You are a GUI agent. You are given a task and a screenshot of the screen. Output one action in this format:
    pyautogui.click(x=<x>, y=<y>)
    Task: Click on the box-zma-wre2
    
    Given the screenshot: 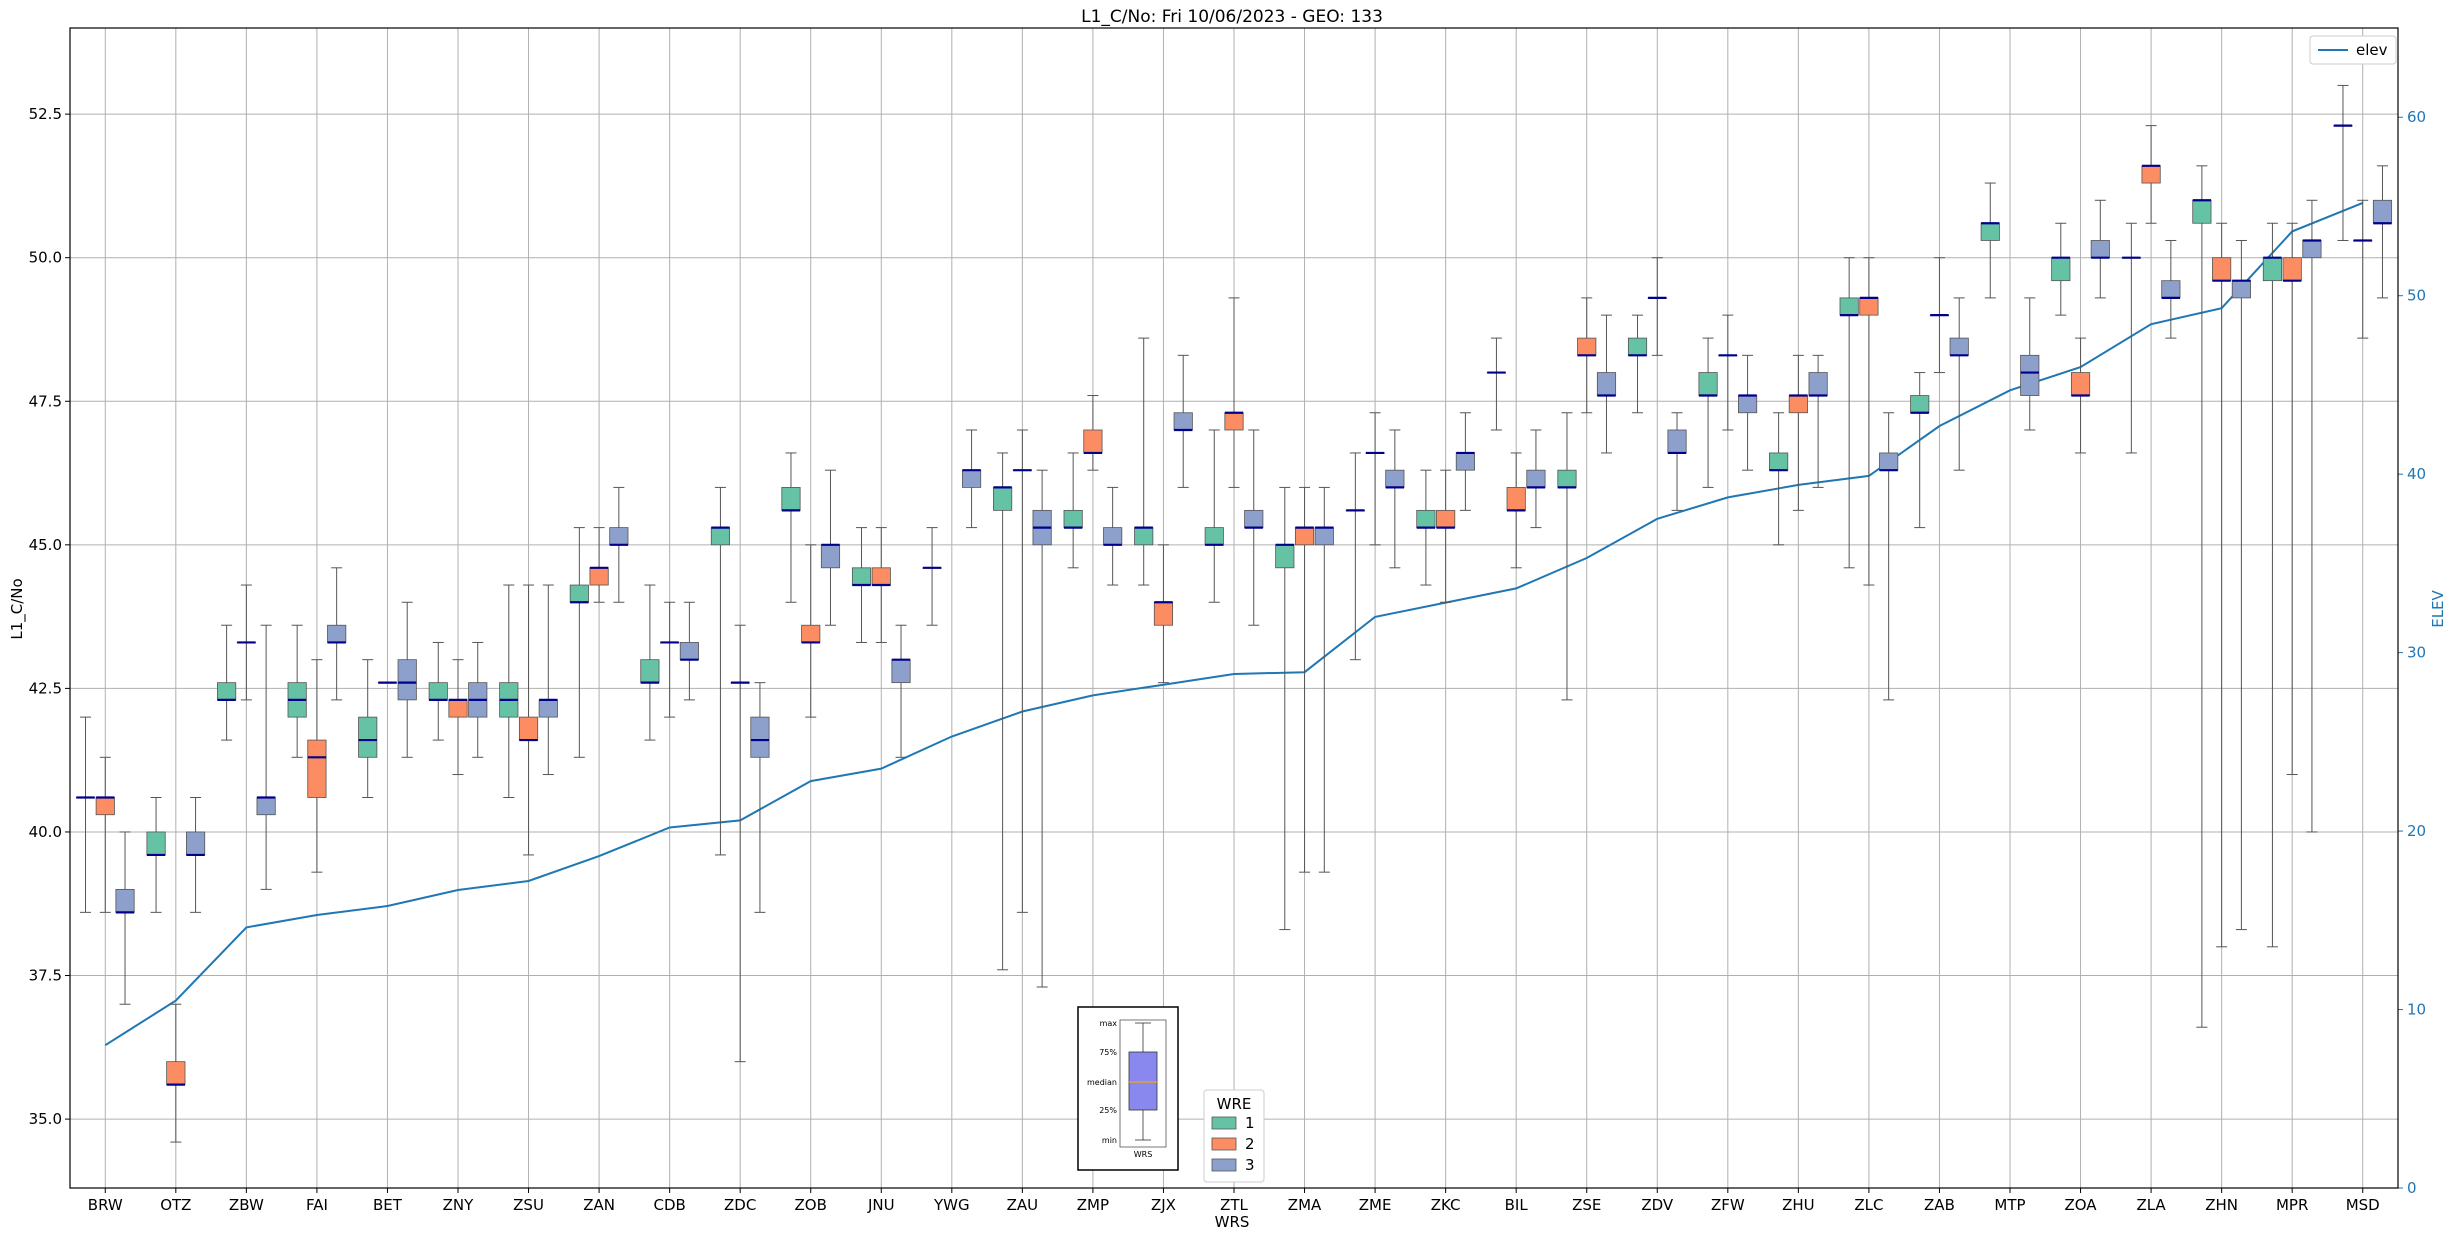 What is the action you would take?
    pyautogui.click(x=1304, y=679)
    